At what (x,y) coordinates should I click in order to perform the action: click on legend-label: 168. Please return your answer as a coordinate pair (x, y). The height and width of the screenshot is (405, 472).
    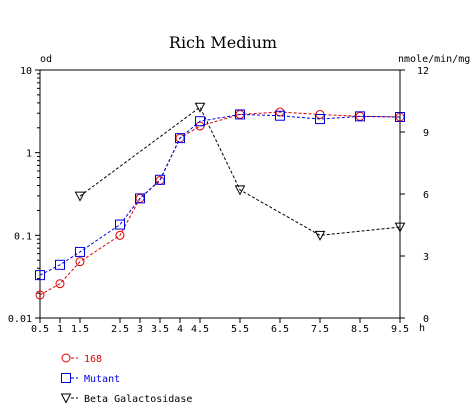
    Looking at the image, I should click on (93, 359).